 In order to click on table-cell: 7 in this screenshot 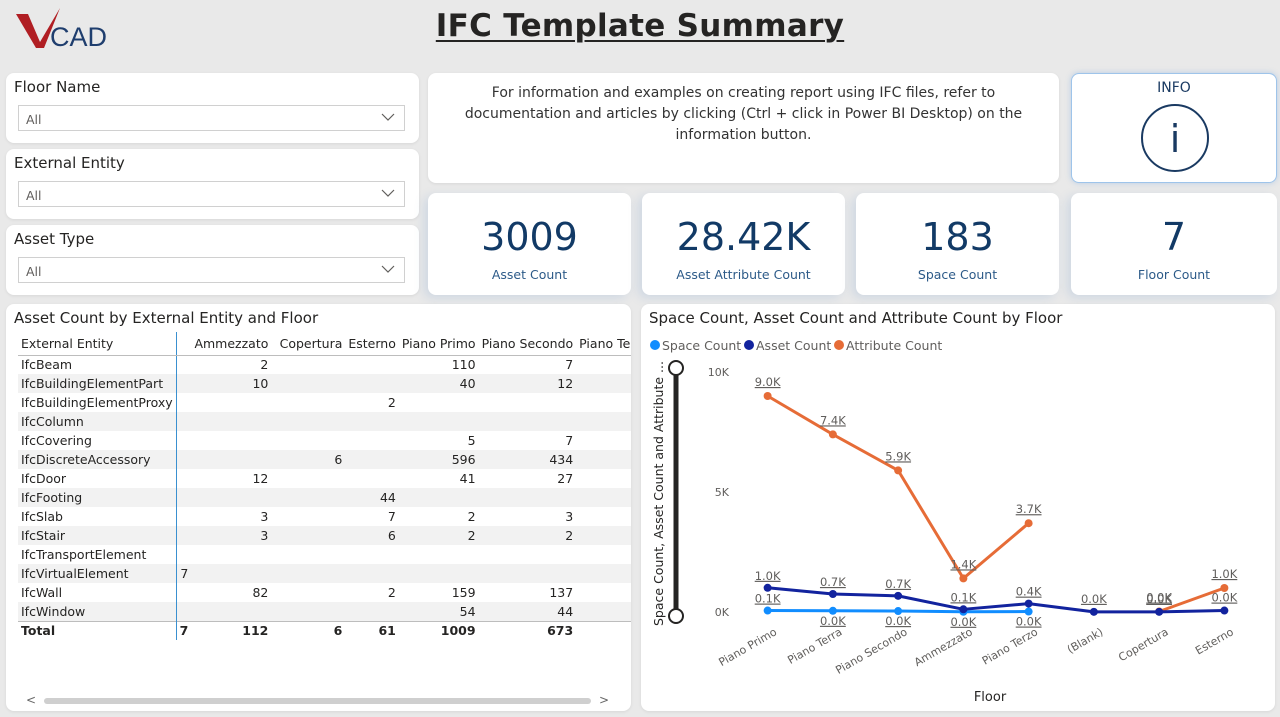, I will do `click(391, 516)`.